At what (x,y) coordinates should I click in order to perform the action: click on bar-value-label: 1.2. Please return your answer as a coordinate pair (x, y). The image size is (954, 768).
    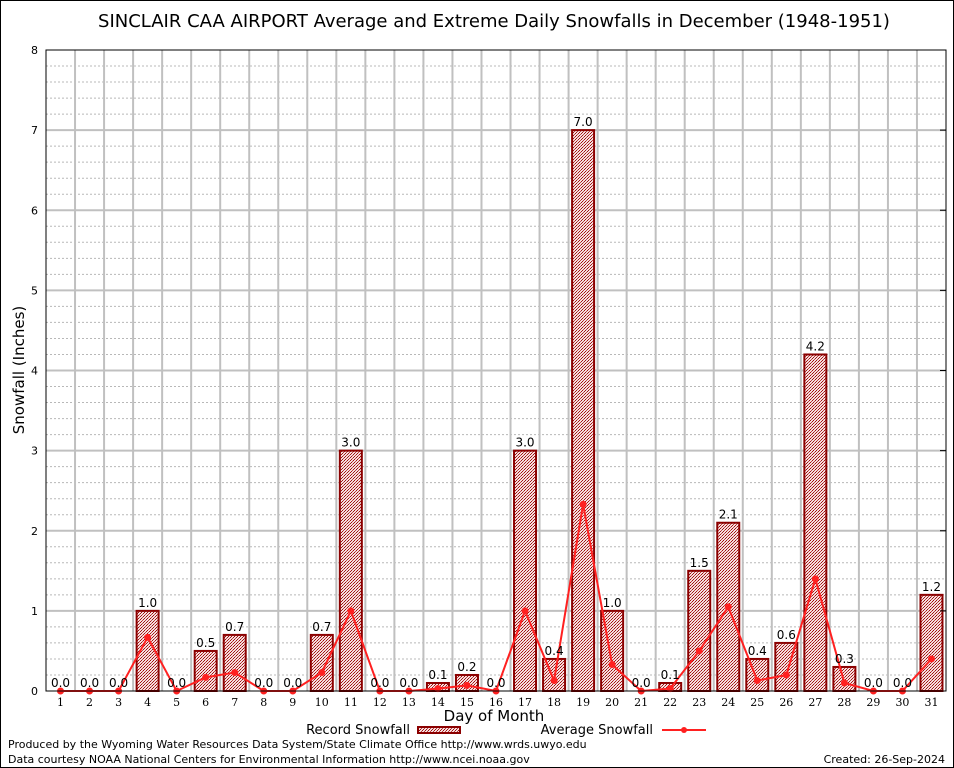
    Looking at the image, I should click on (931, 587).